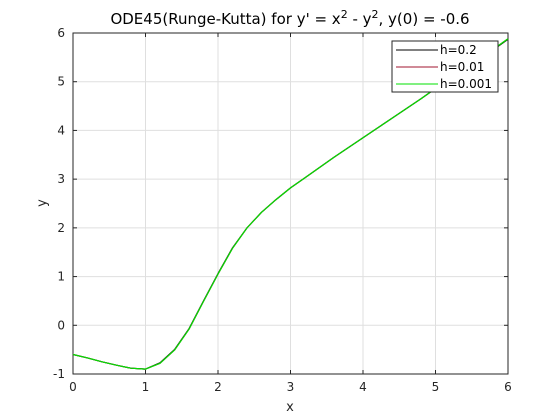 The image size is (560, 420). What do you see at coordinates (61, 277) in the screenshot?
I see `y-tick-label: 1` at bounding box center [61, 277].